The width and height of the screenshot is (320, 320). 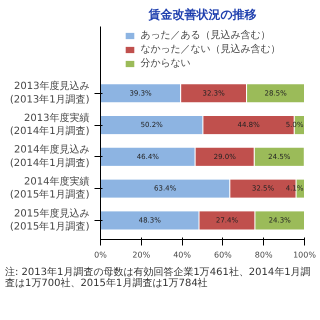 What do you see at coordinates (50, 93) in the screenshot?
I see `y-tick-label: 2013年度見込み (2013年1月調査)` at bounding box center [50, 93].